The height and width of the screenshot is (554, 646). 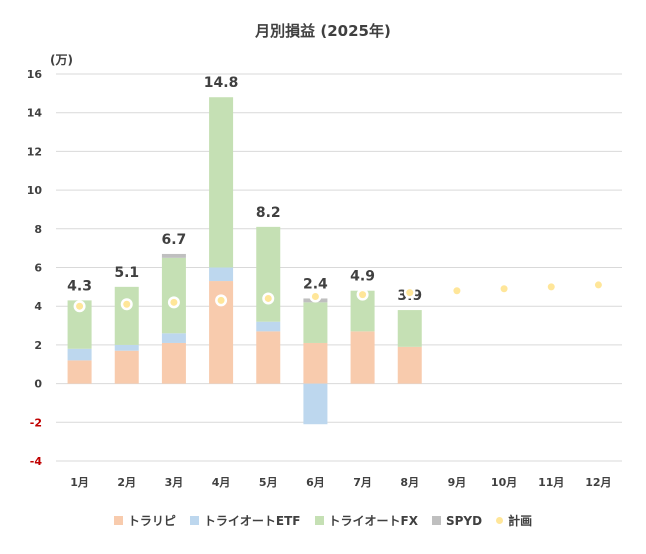 What do you see at coordinates (520, 521) in the screenshot?
I see `legend-label: 計画` at bounding box center [520, 521].